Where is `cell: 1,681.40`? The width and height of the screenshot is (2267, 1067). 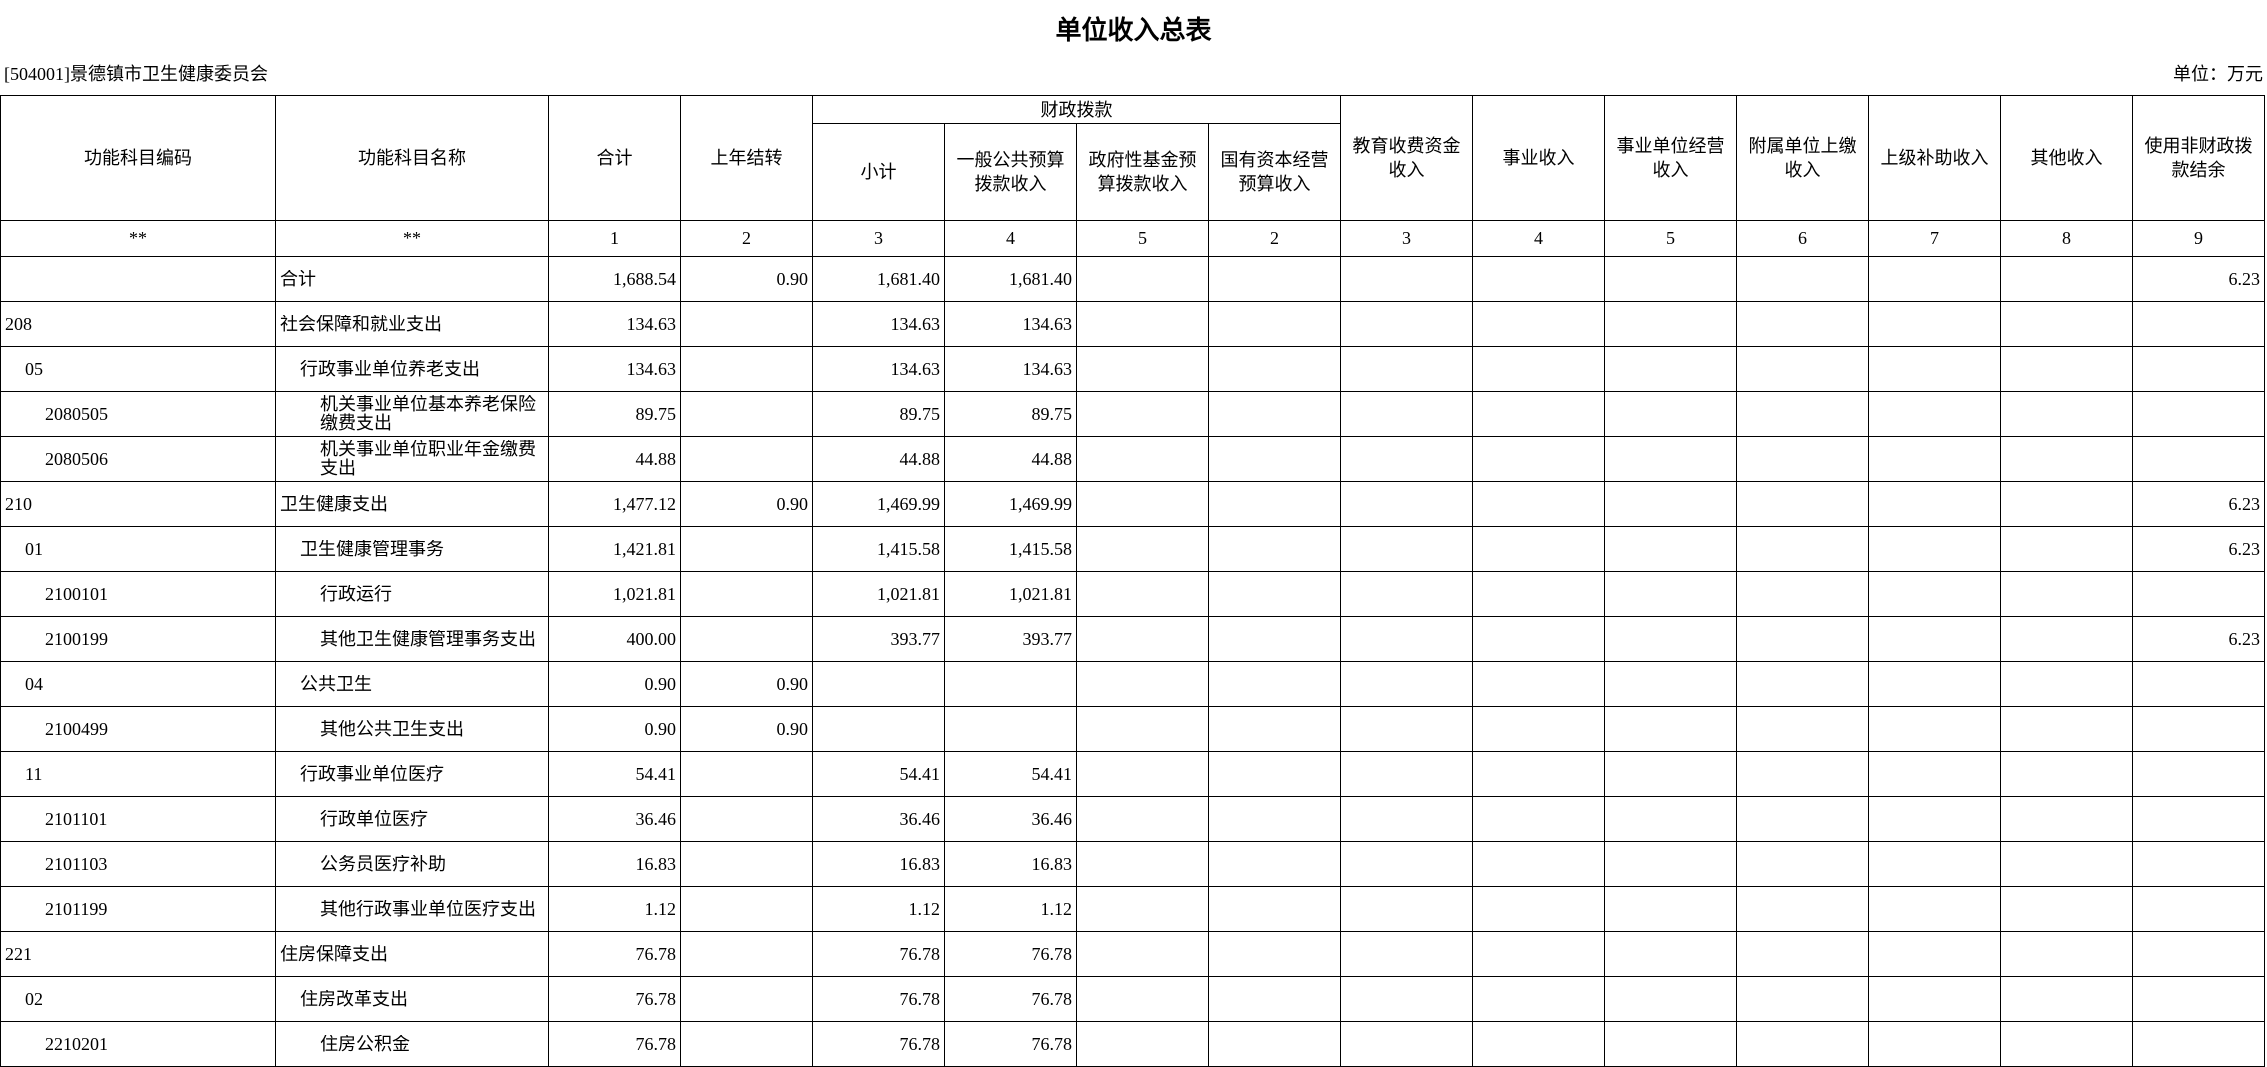 cell: 1,681.40 is located at coordinates (1010, 279).